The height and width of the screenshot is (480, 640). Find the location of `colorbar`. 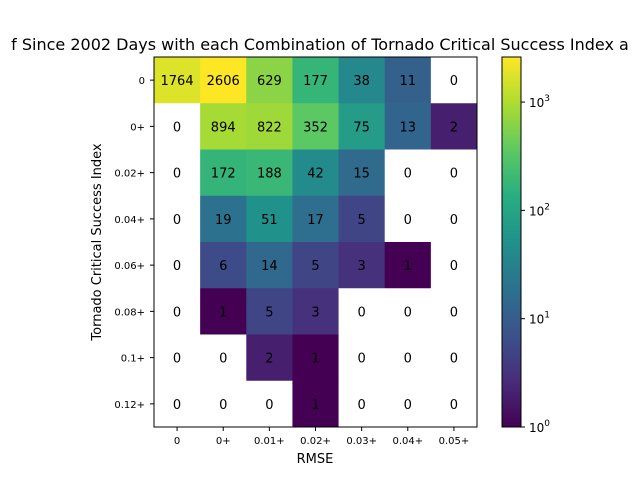

colorbar is located at coordinates (511, 242).